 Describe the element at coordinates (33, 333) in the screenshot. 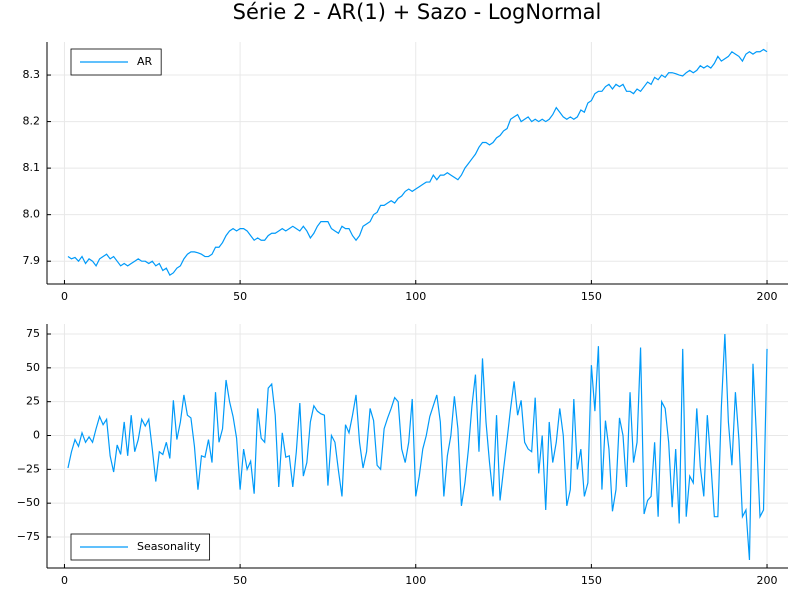

I see `y-tick-label: 75` at that location.